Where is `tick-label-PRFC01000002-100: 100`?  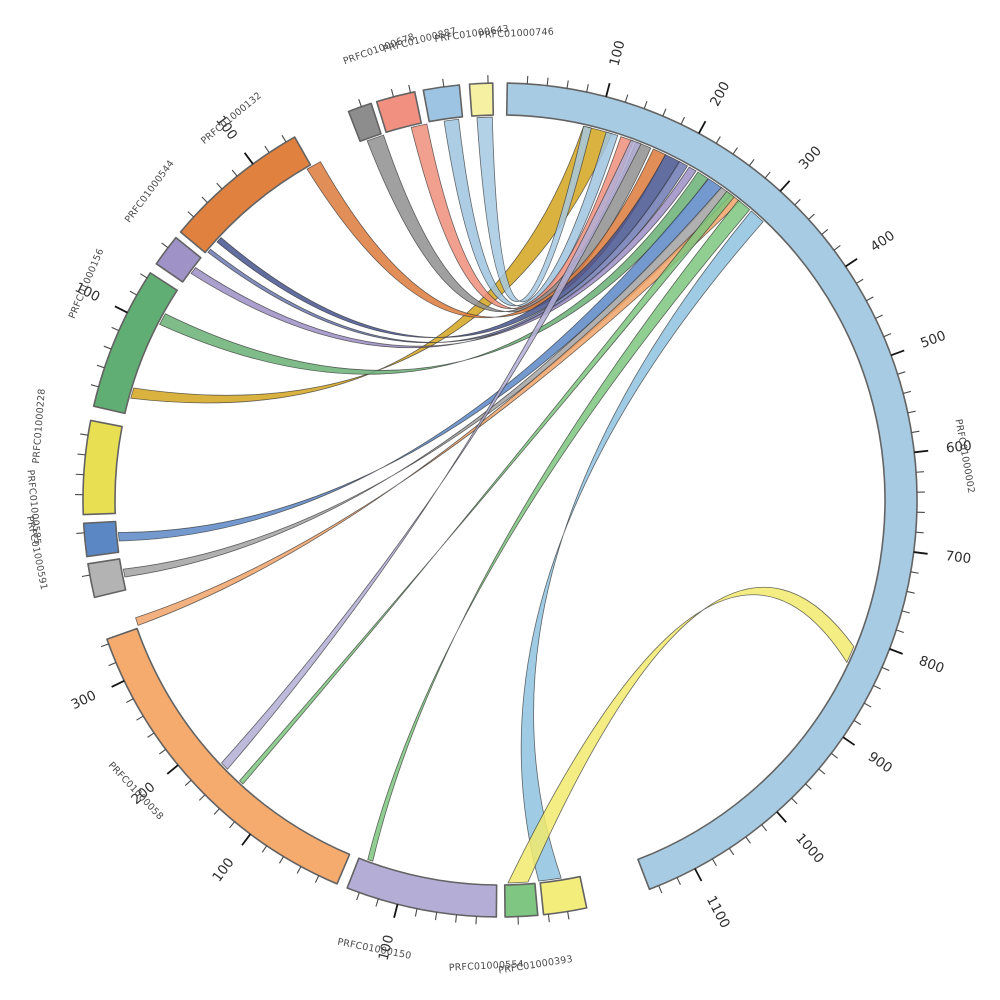
tick-label-PRFC01000002-100: 100 is located at coordinates (617, 53).